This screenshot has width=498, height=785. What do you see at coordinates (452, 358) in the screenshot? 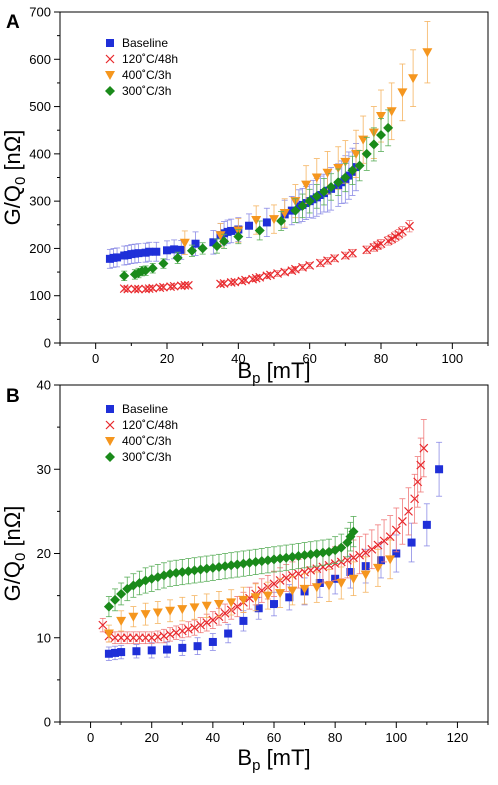
I see `x-tick-label: 100` at bounding box center [452, 358].